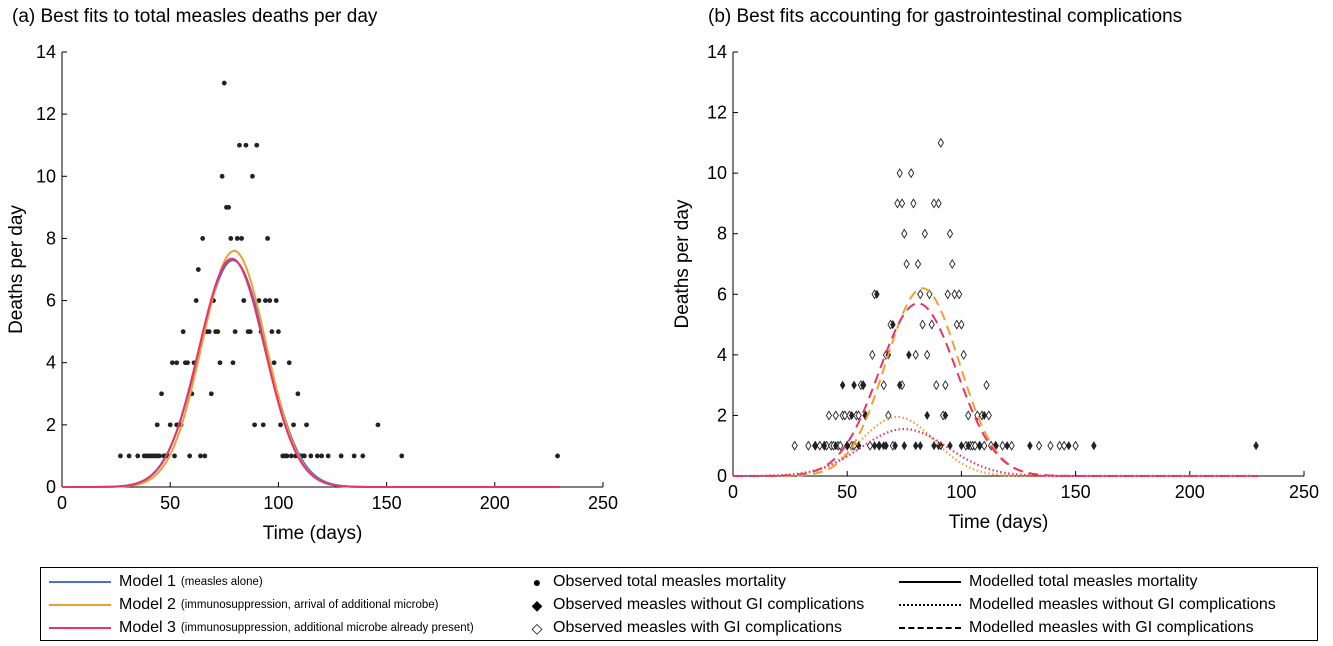 The width and height of the screenshot is (1333, 646). Describe the element at coordinates (51, 301) in the screenshot. I see `y-tick-label: 6` at that location.